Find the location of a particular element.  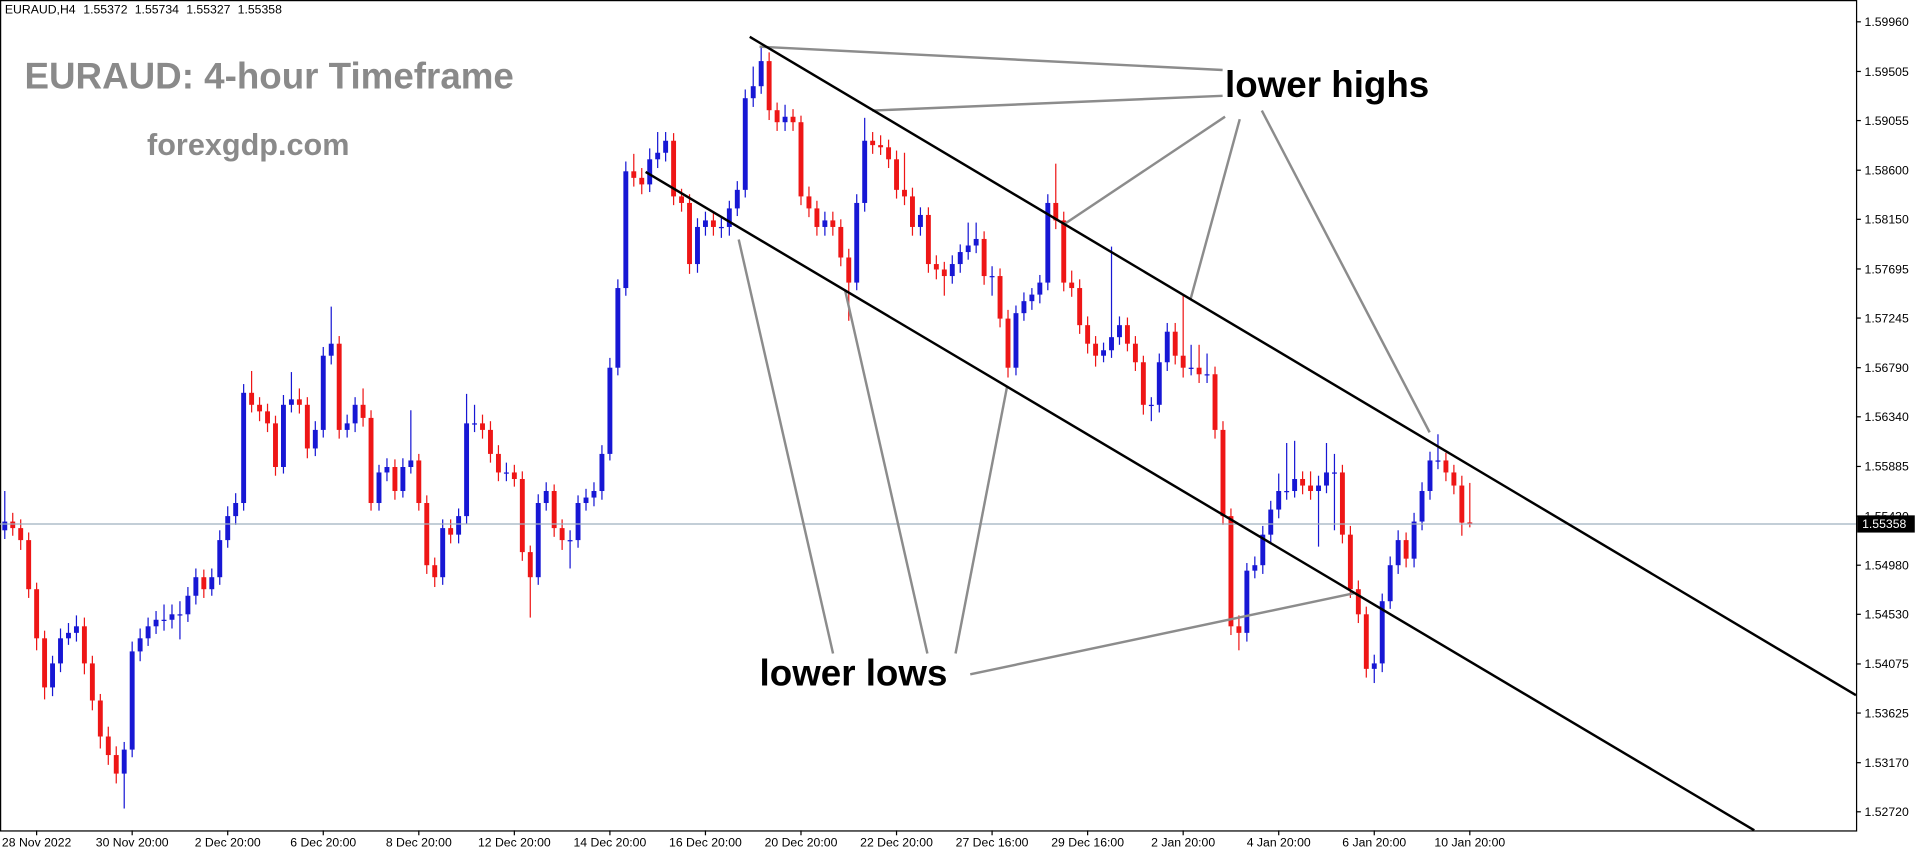

y-tick-label: 1.59505 is located at coordinates (1887, 72).